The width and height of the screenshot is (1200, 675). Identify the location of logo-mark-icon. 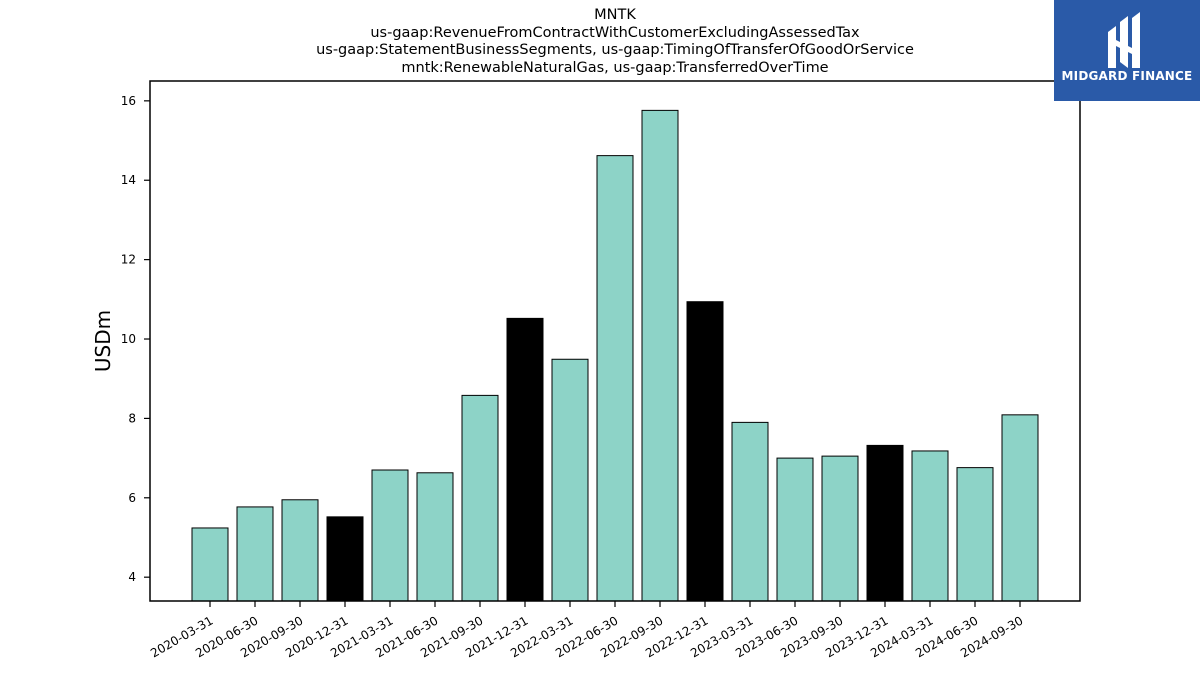
(1124, 40).